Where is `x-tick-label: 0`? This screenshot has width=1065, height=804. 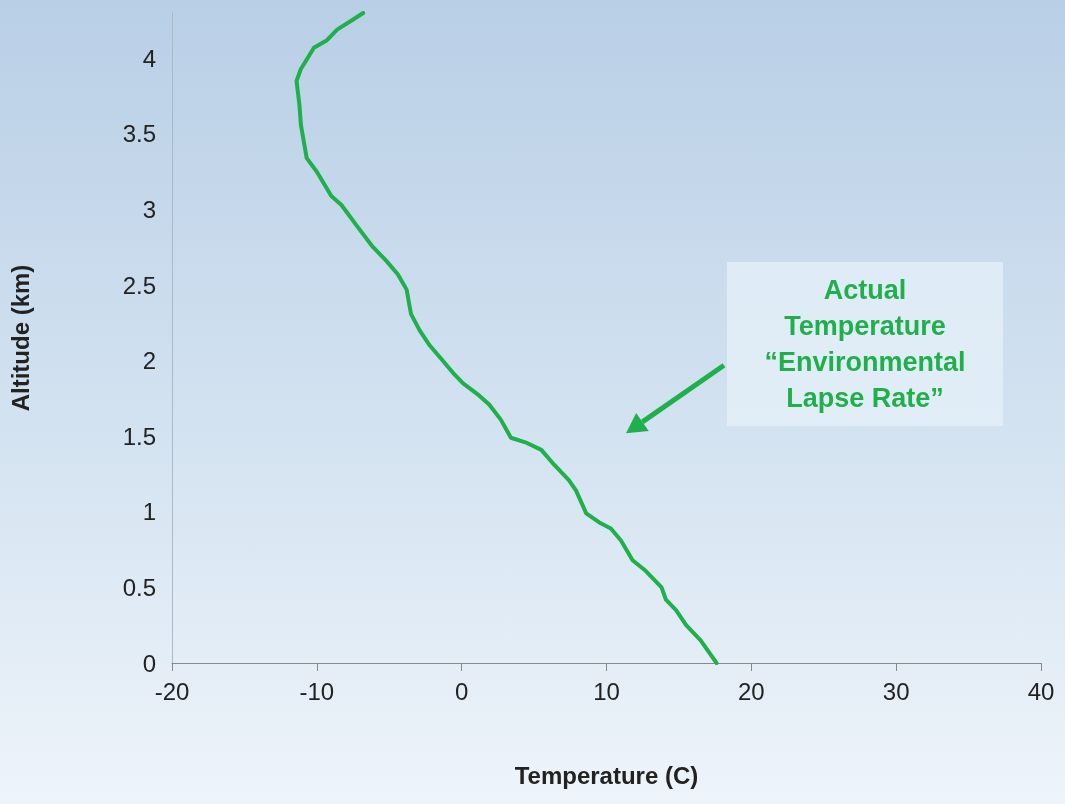
x-tick-label: 0 is located at coordinates (461, 691).